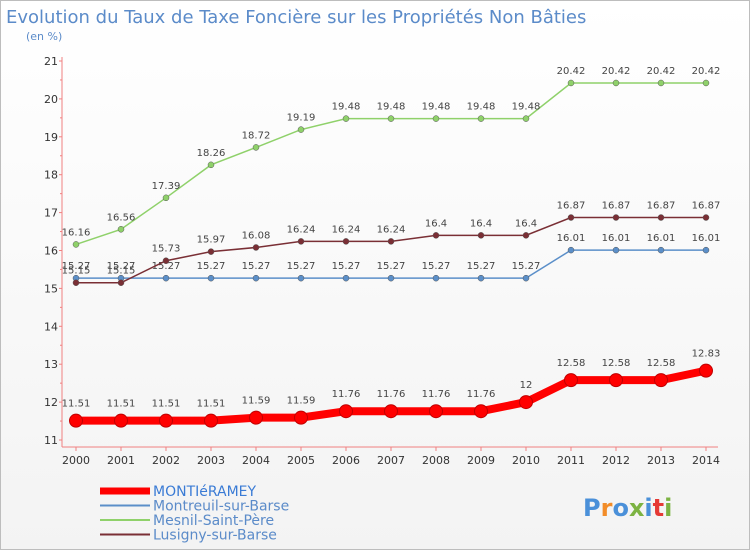 Image resolution: width=750 pixels, height=550 pixels. What do you see at coordinates (607, 508) in the screenshot?
I see `logo-letter: r` at bounding box center [607, 508].